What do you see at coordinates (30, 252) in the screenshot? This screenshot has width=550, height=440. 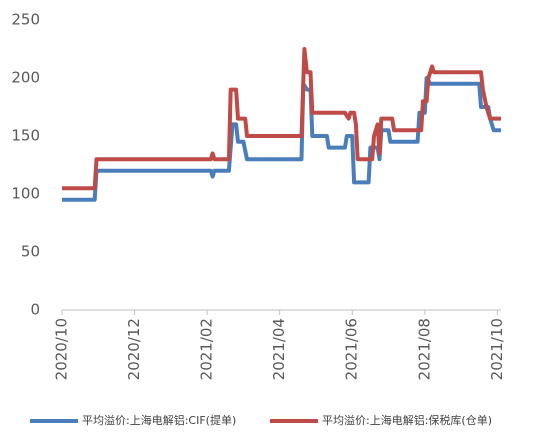 I see `y-tick-label: 50` at bounding box center [30, 252].